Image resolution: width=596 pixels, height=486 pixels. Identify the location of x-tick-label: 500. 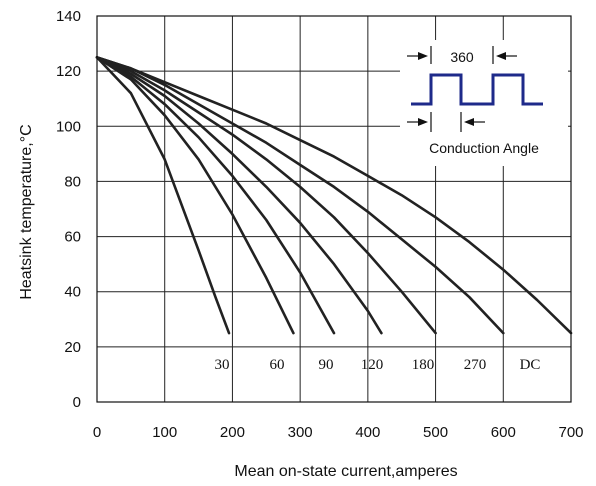
(435, 432).